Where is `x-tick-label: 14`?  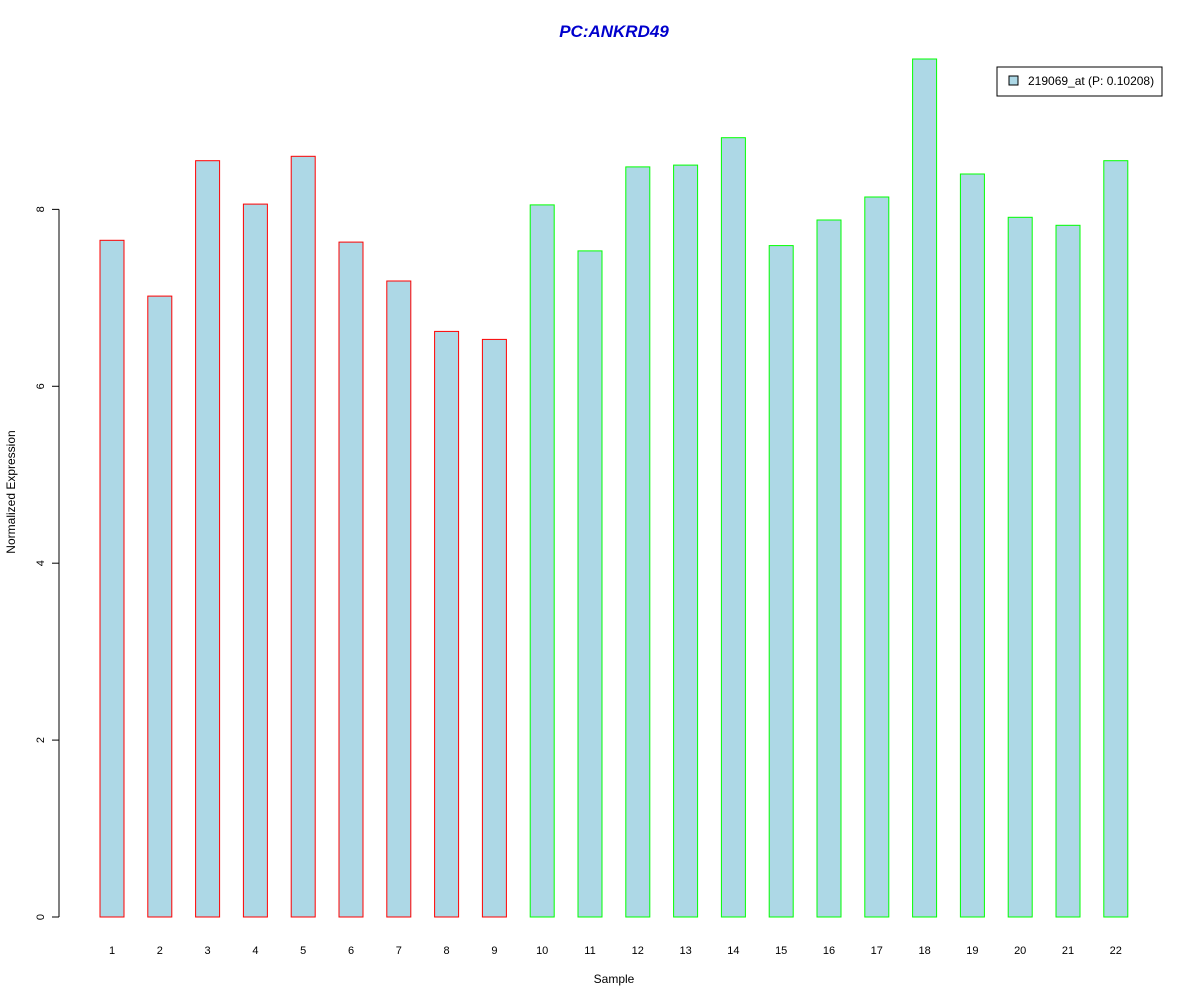
x-tick-label: 14 is located at coordinates (733, 951).